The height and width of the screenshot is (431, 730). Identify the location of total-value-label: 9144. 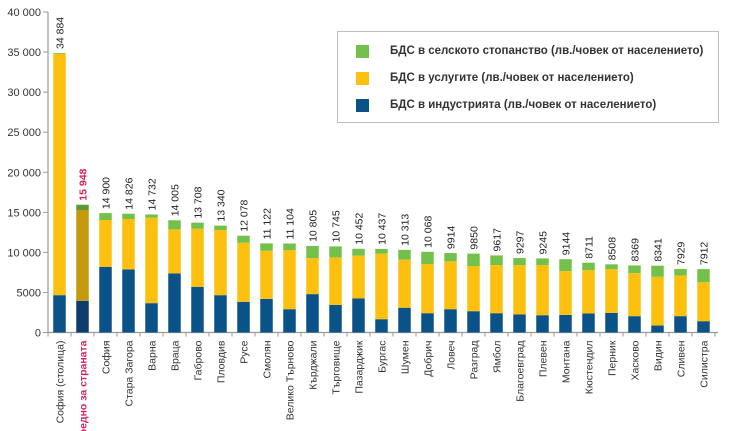
(567, 244).